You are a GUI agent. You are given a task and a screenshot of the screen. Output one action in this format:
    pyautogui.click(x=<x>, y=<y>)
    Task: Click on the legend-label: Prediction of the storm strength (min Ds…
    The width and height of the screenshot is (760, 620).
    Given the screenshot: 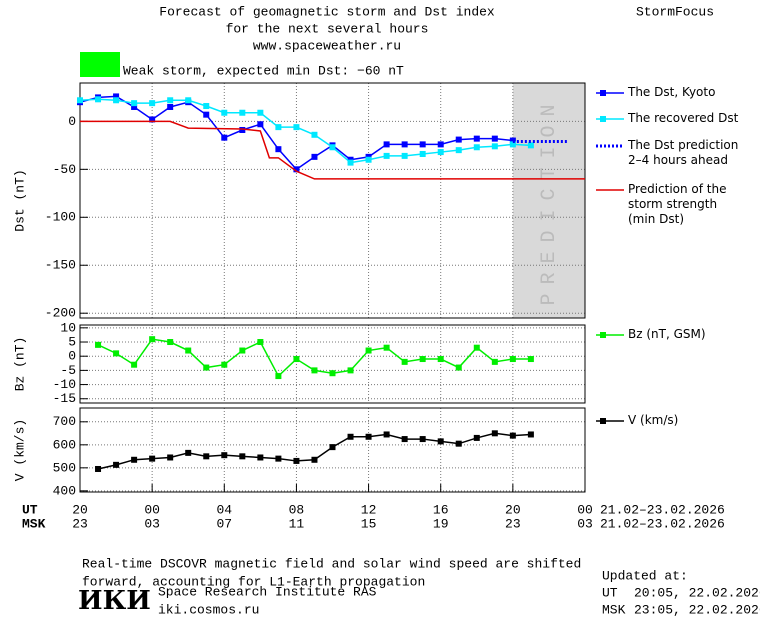 What is the action you would take?
    pyautogui.click(x=677, y=204)
    